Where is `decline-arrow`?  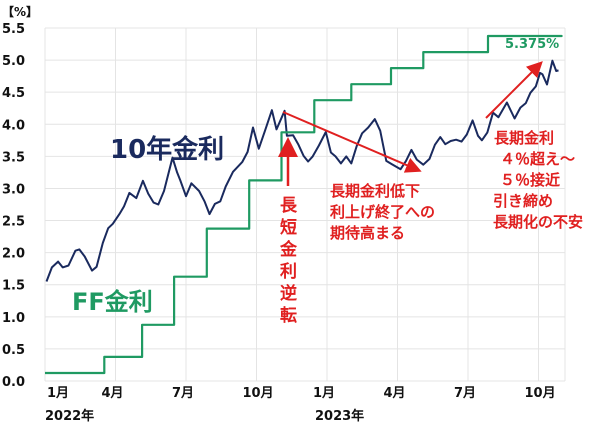 decline-arrow is located at coordinates (352, 142).